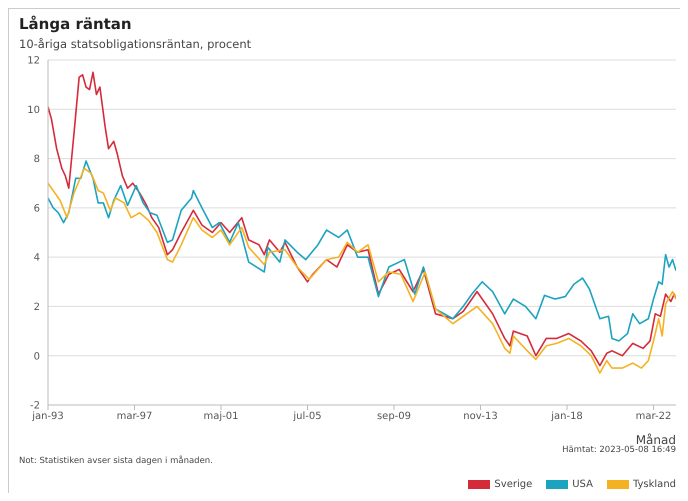 The width and height of the screenshot is (688, 501). What do you see at coordinates (37, 160) in the screenshot?
I see `y-tick-label: 8` at bounding box center [37, 160].